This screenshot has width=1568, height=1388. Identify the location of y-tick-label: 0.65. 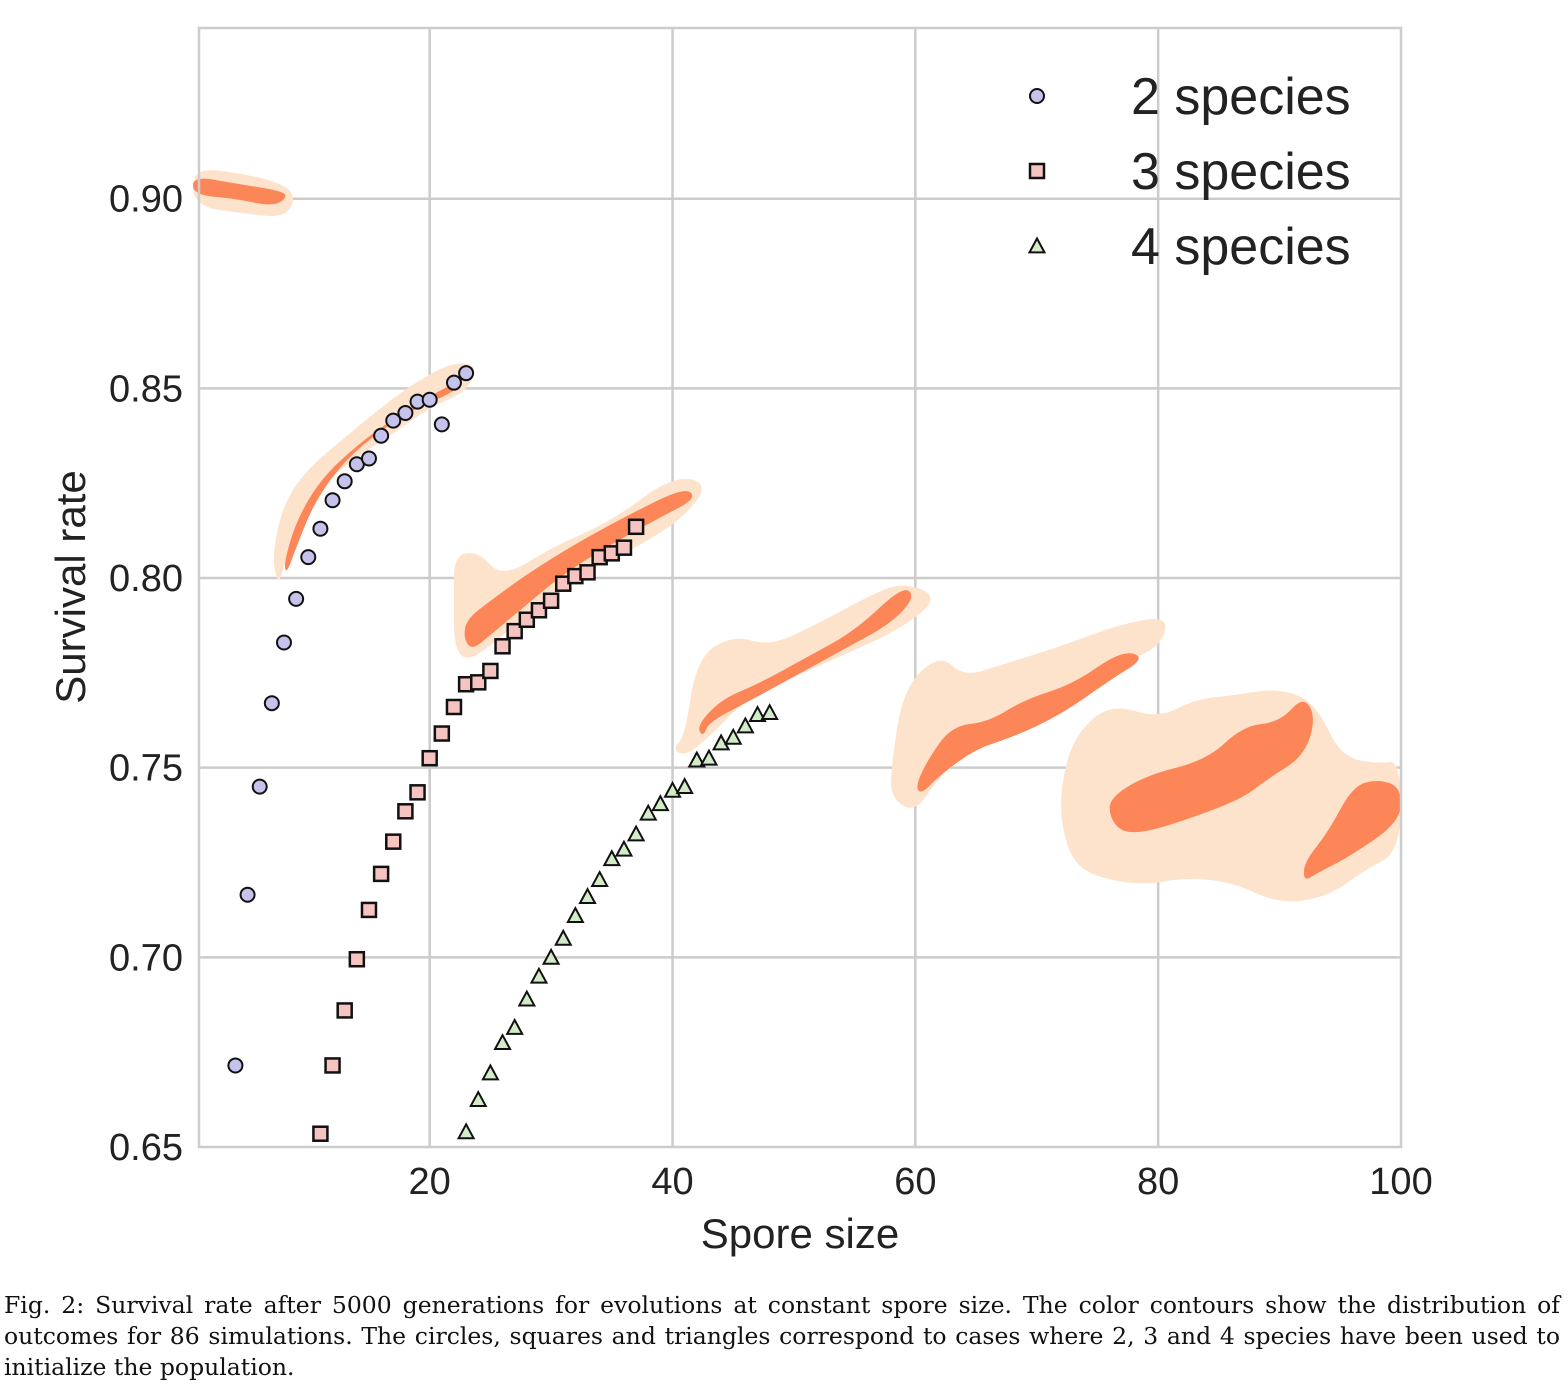
(146, 1148).